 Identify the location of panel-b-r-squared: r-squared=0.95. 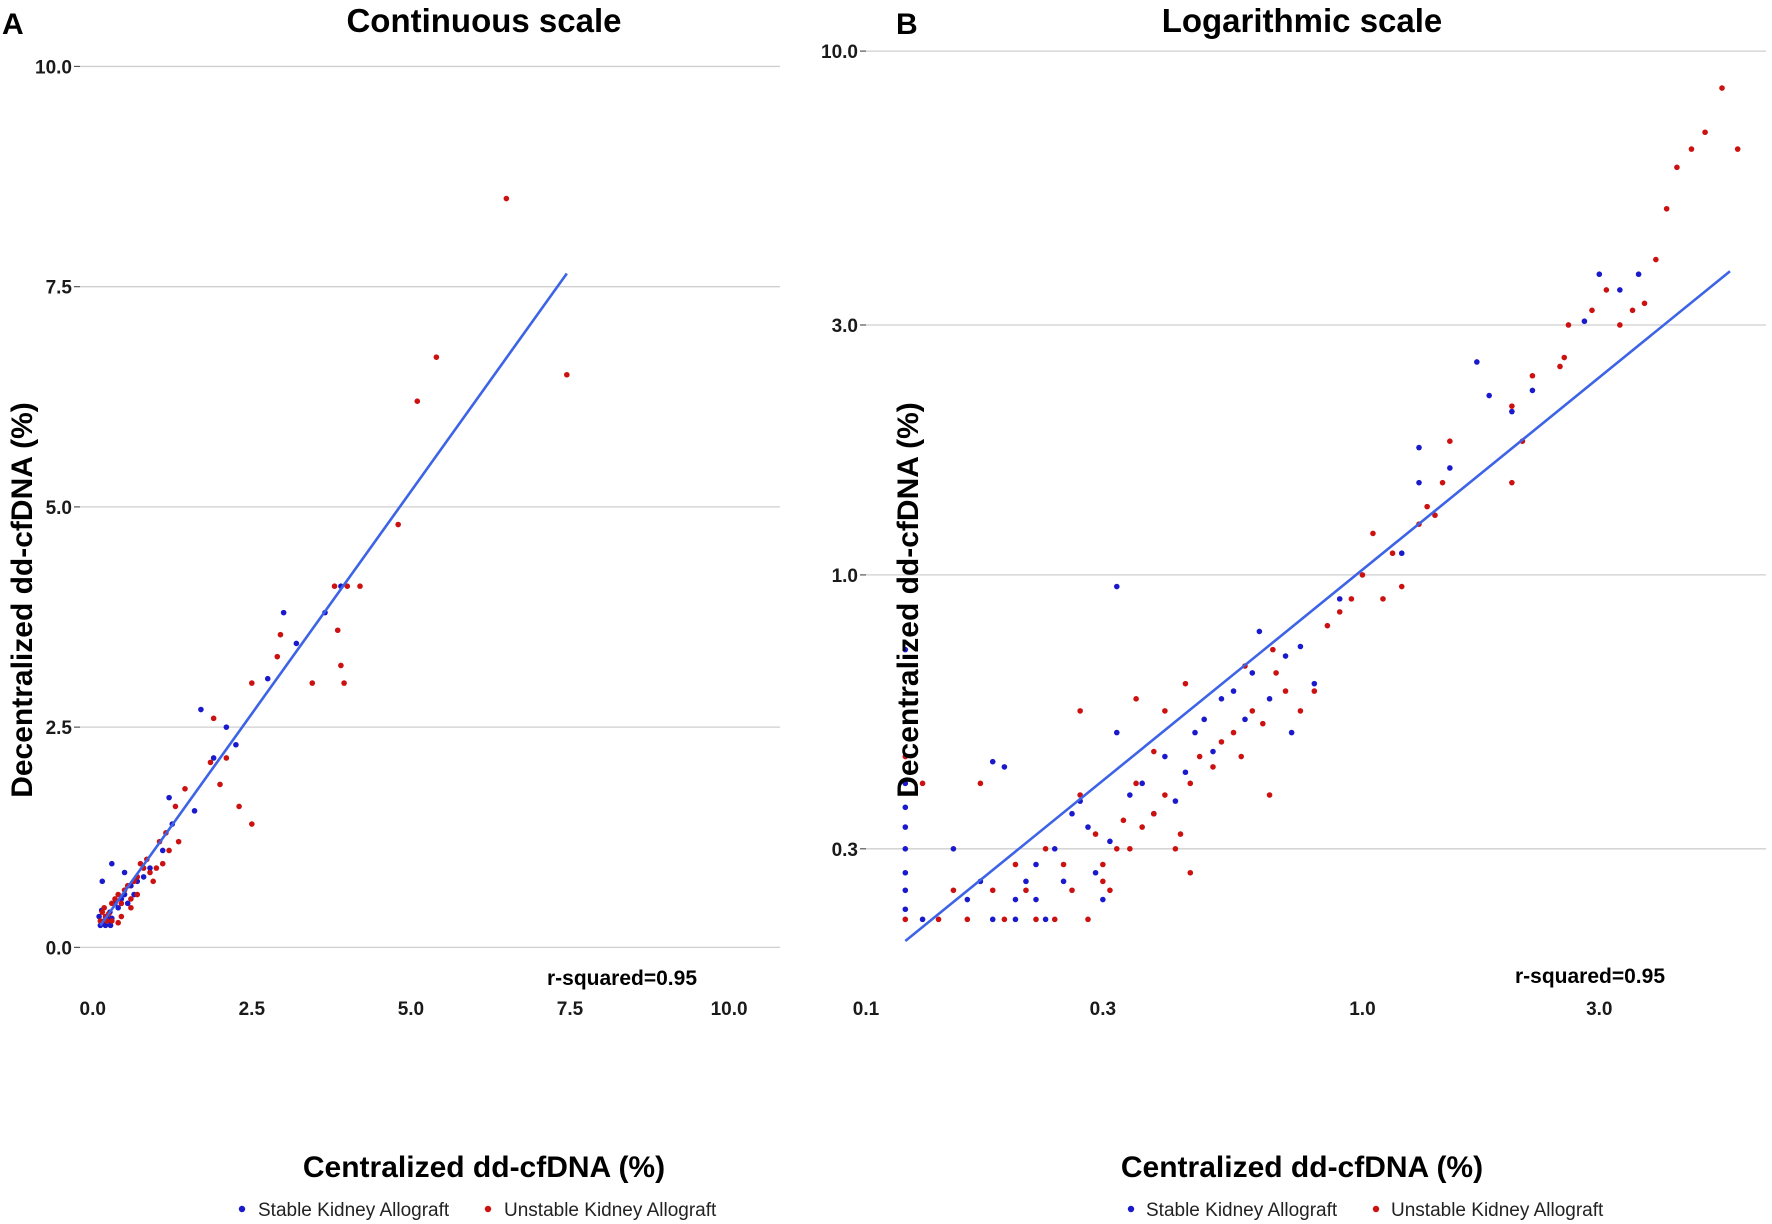
(1590, 976).